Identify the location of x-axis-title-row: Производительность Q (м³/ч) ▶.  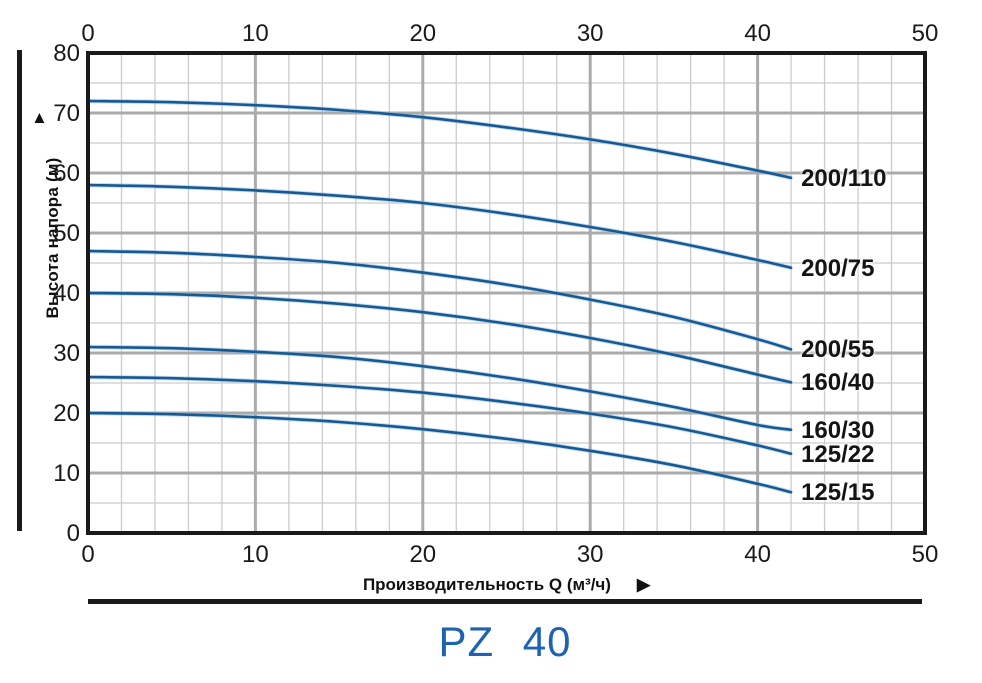
(506, 585).